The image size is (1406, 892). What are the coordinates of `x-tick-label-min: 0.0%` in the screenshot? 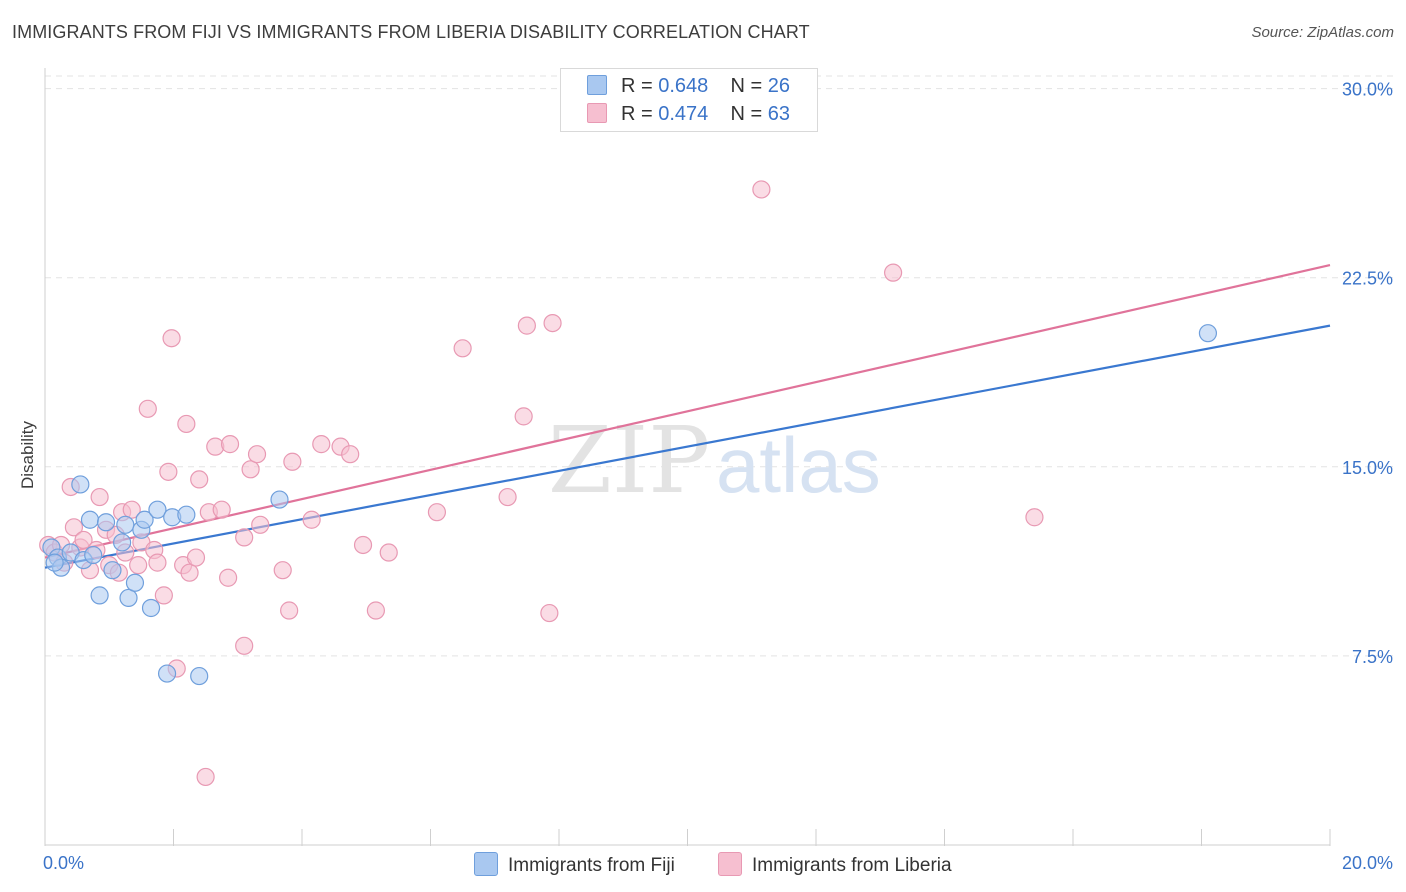 It's located at (63, 863).